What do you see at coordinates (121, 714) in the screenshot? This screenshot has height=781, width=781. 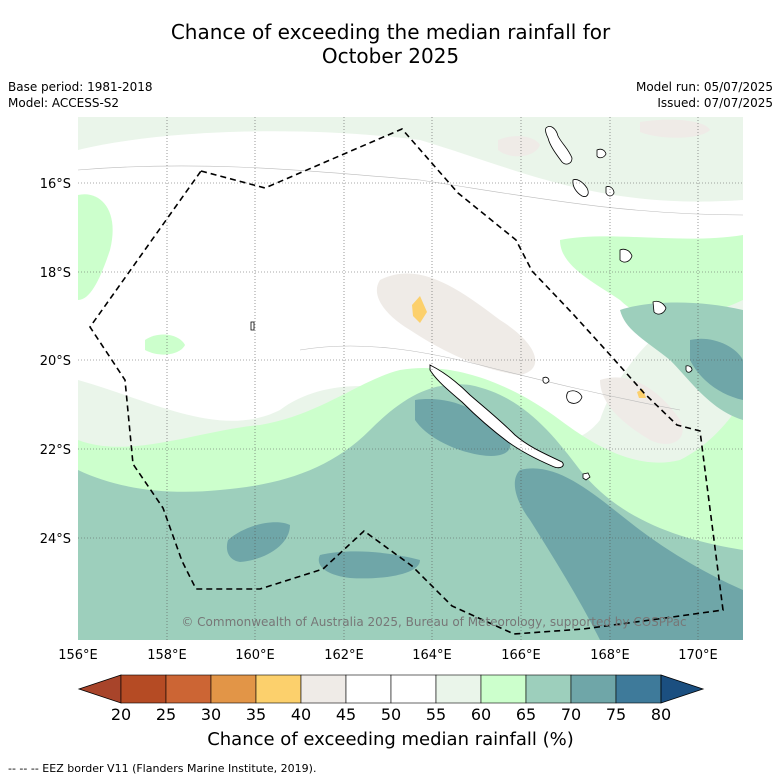 I see `colorbar-tick-label: 20` at bounding box center [121, 714].